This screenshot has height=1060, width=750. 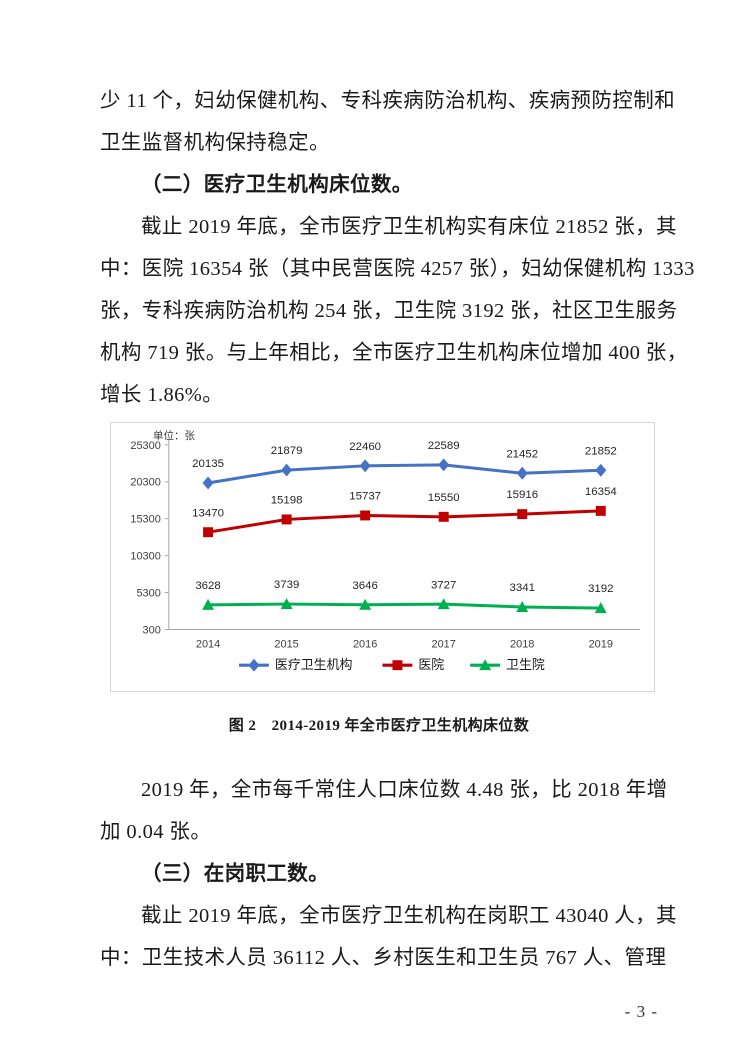 What do you see at coordinates (522, 644) in the screenshot?
I see `x-axis-tick-label: 2018` at bounding box center [522, 644].